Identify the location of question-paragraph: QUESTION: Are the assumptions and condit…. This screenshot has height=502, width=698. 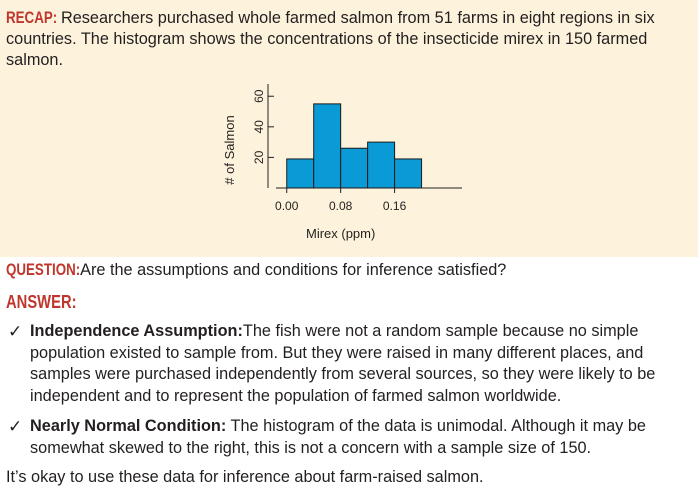
(351, 270).